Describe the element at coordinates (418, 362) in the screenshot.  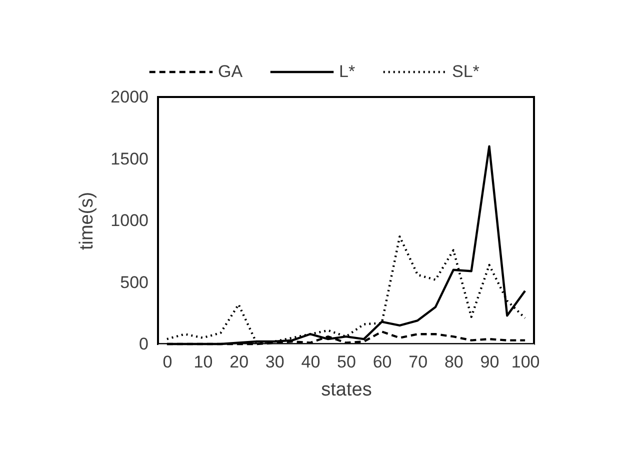
I see `x-tick-label: 70` at that location.